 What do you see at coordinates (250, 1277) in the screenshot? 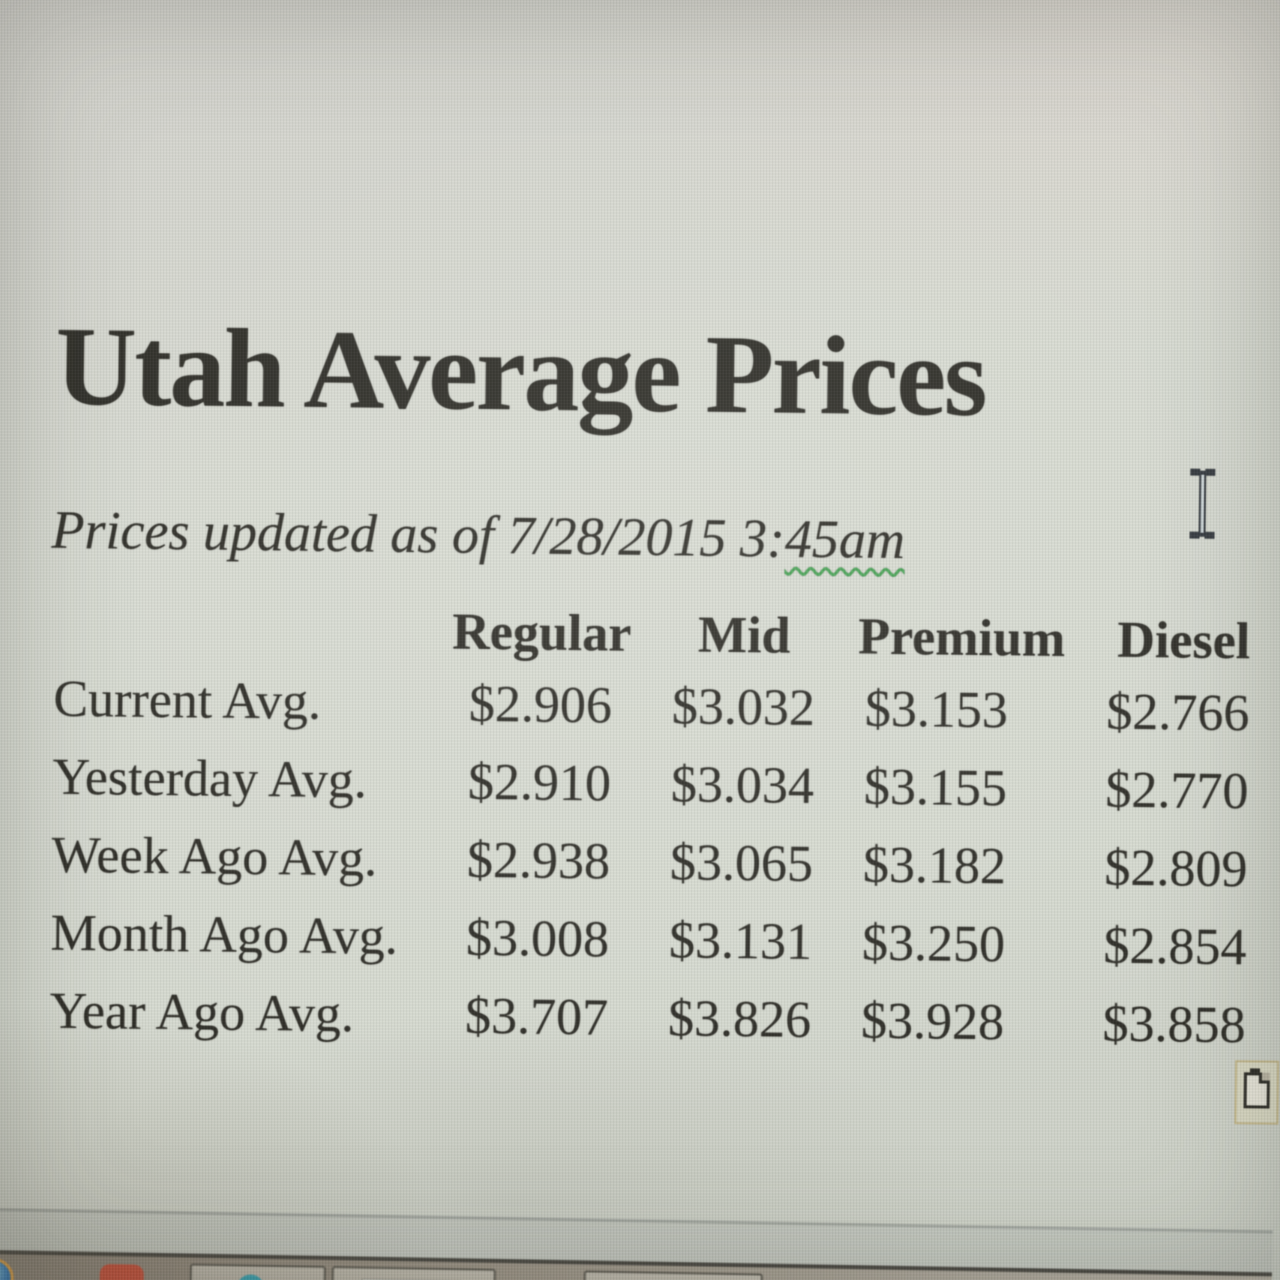
I see `teal-app-icon` at bounding box center [250, 1277].